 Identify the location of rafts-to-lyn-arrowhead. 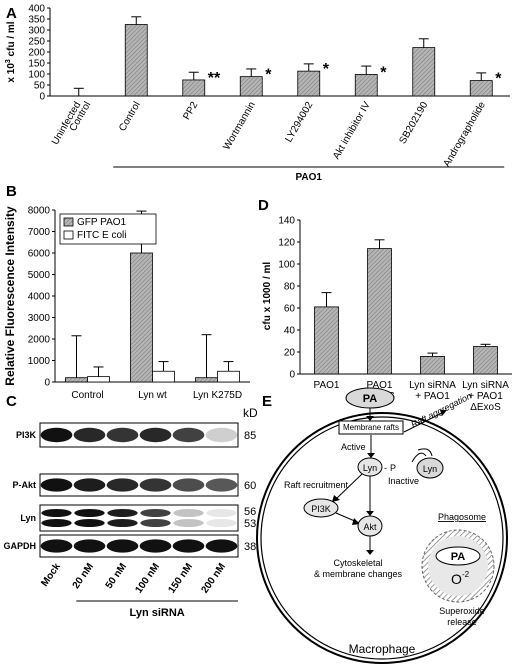
(371, 455).